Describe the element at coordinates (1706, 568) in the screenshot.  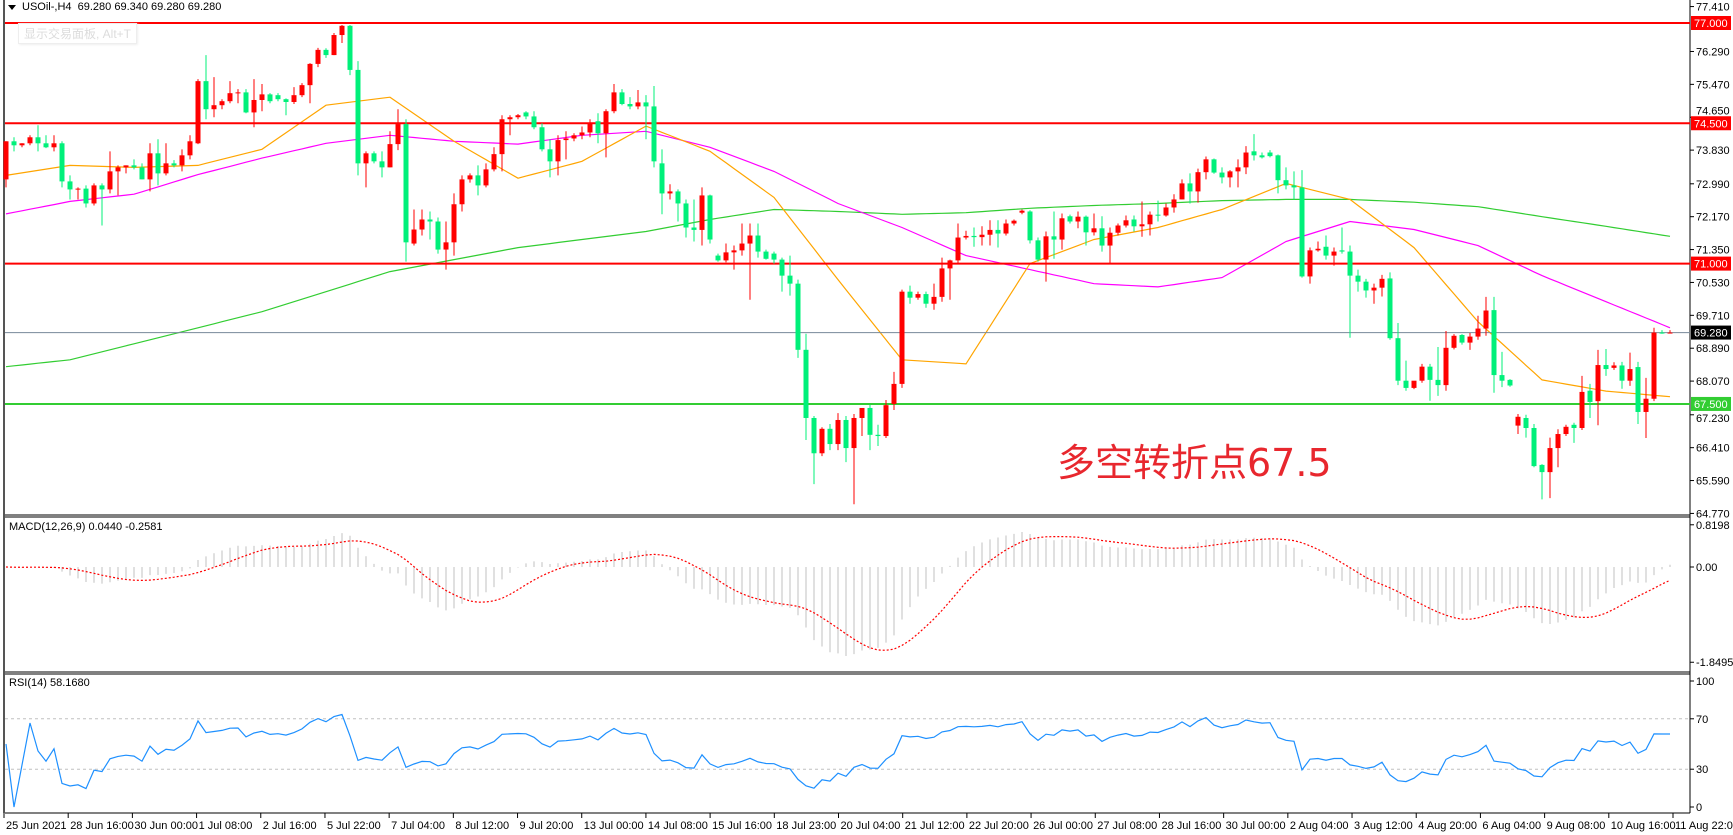
I see `macd-tick-label: 0.00` at that location.